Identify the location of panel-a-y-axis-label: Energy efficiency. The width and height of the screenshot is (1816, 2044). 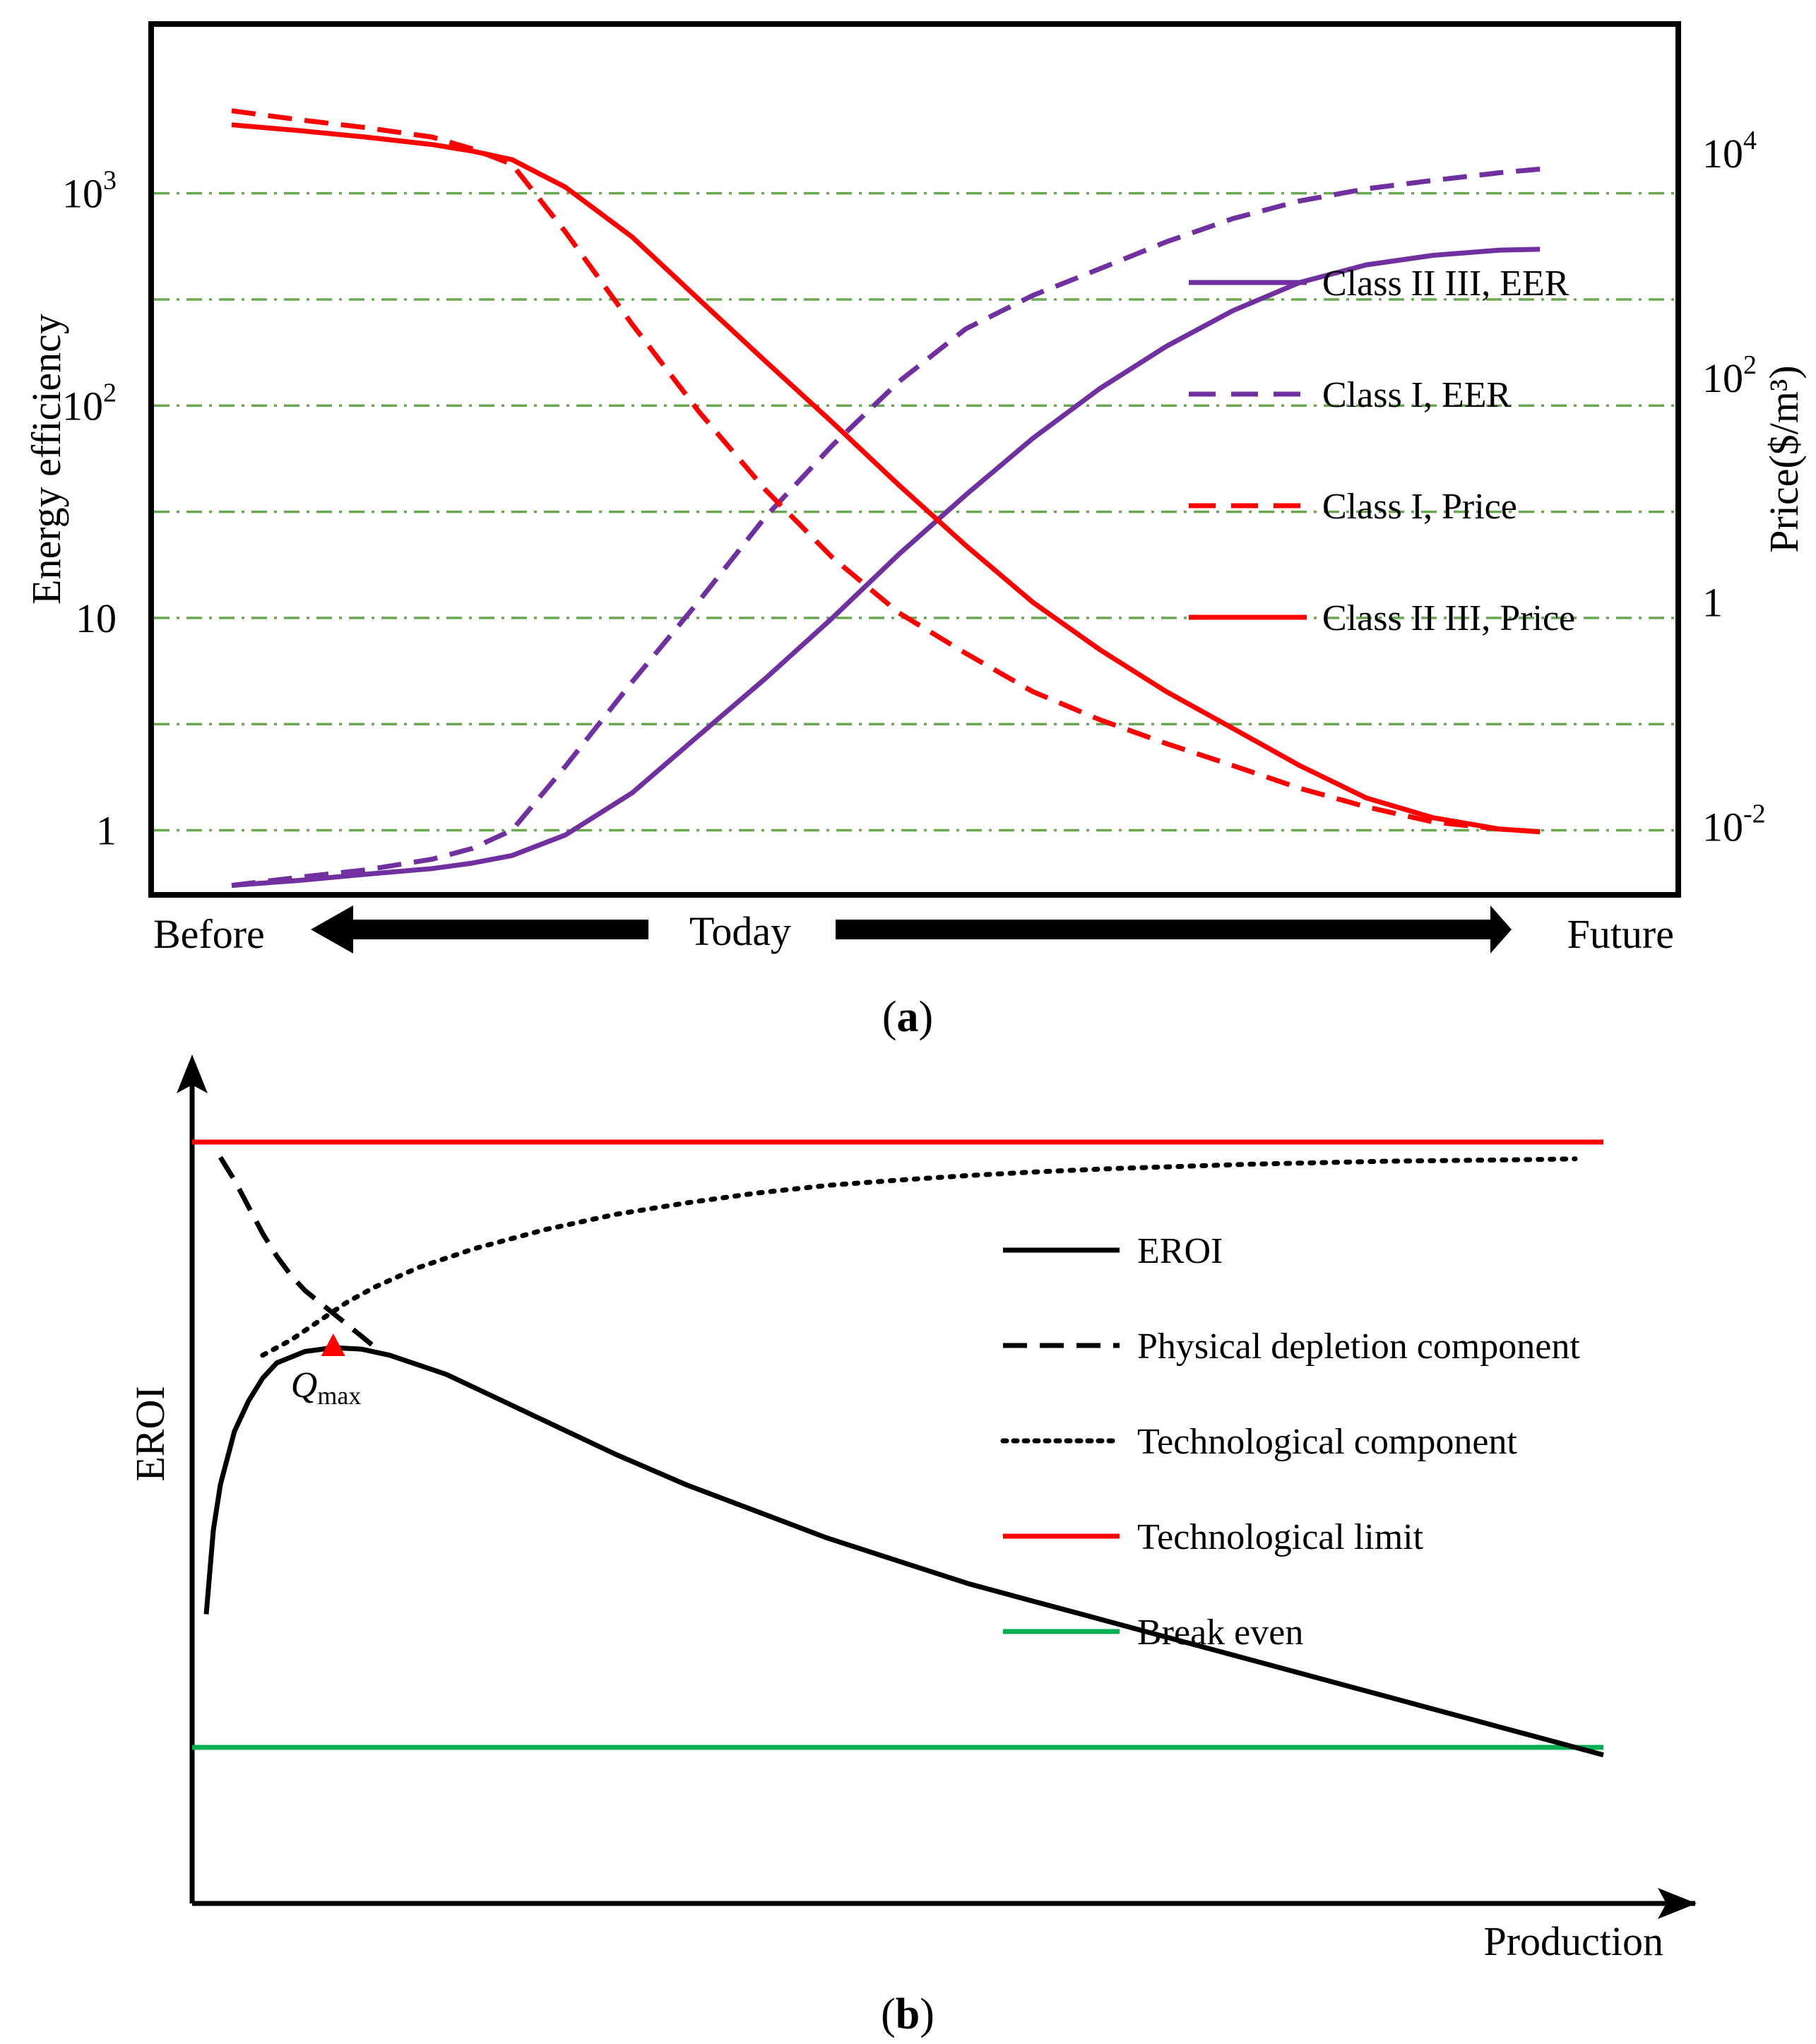
(46, 459).